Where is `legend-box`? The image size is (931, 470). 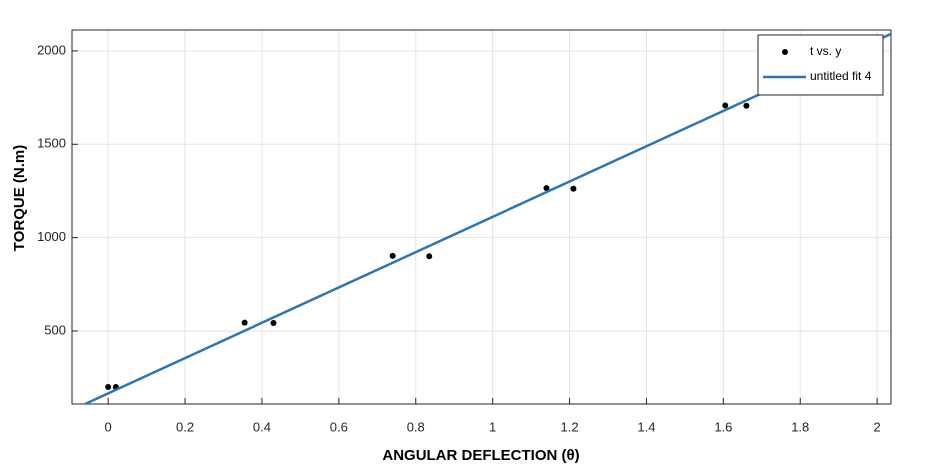
legend-box is located at coordinates (820, 65).